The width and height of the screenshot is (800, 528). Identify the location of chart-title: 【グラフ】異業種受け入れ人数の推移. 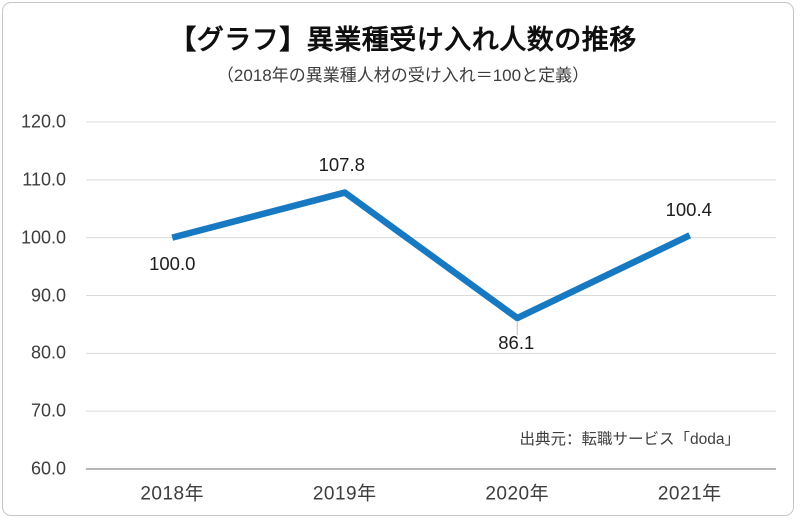
(403, 40).